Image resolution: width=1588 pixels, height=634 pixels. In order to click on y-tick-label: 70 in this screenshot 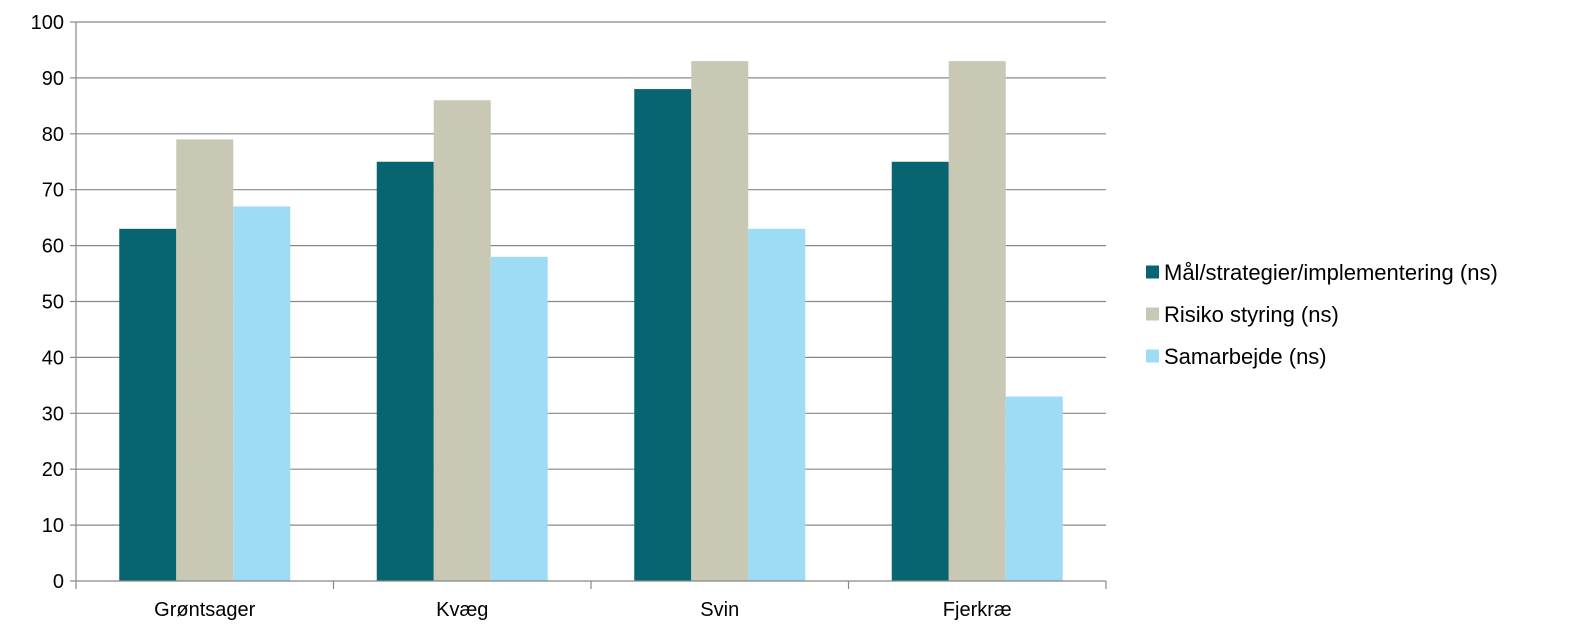, I will do `click(53, 191)`.